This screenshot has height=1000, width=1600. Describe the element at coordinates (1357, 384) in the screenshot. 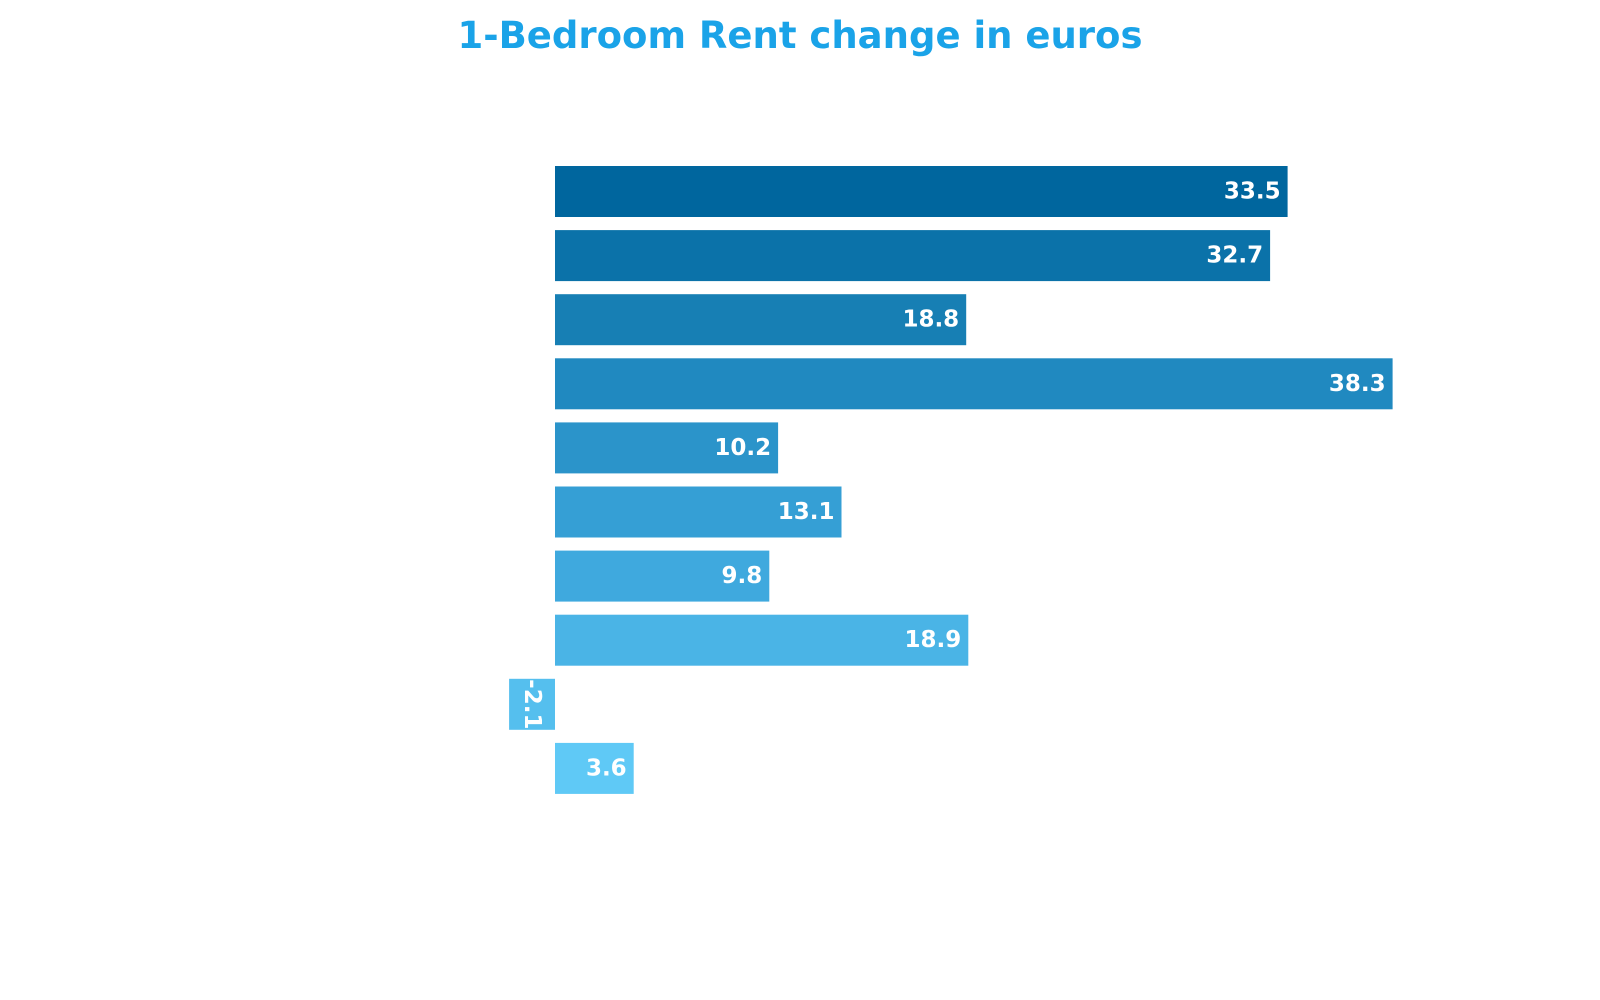

I see `data-label-4: 38.3` at that location.